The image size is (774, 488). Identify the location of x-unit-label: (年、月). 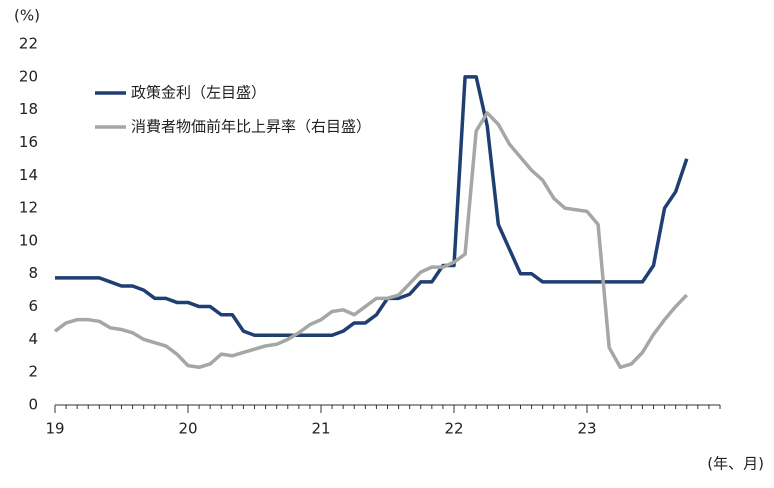
(735, 464).